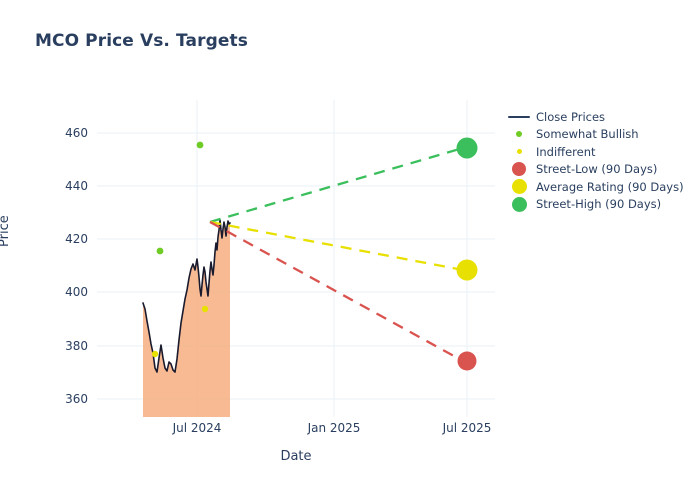  I want to click on legend-label: Indifferent, so click(566, 151).